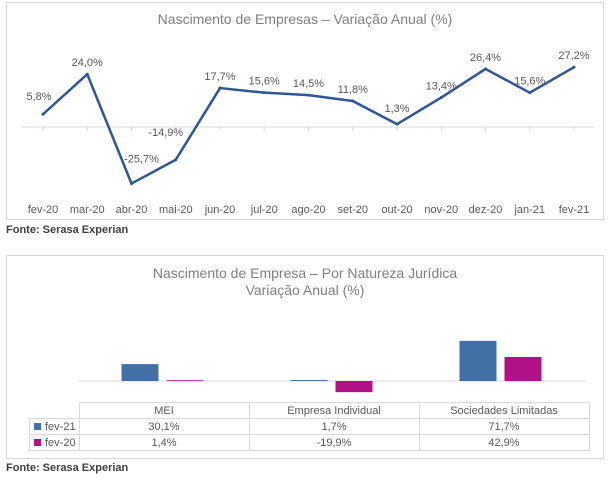  I want to click on table-header-cell: MEI, so click(164, 410).